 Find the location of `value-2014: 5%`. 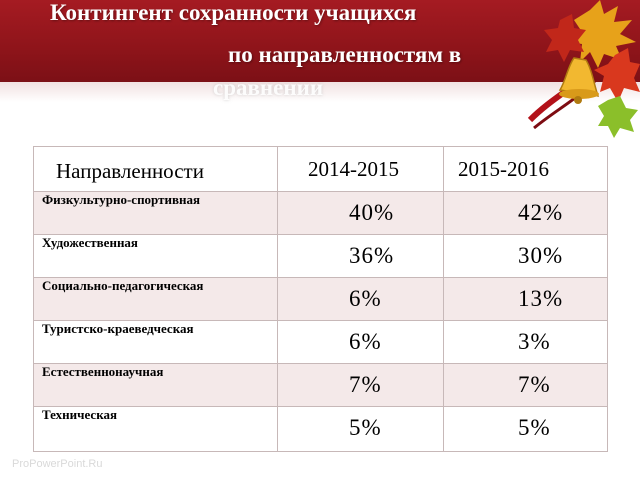

value-2014: 5% is located at coordinates (365, 427).